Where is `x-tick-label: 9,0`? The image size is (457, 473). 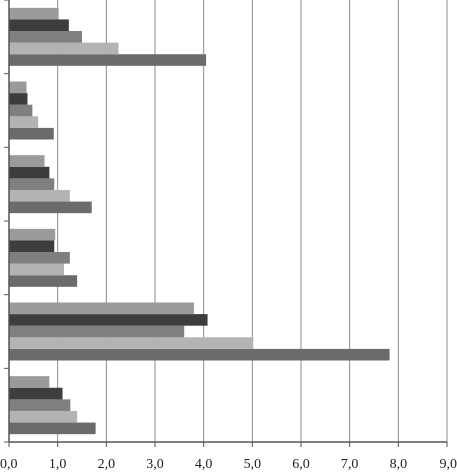 x-tick-label: 9,0 is located at coordinates (448, 464).